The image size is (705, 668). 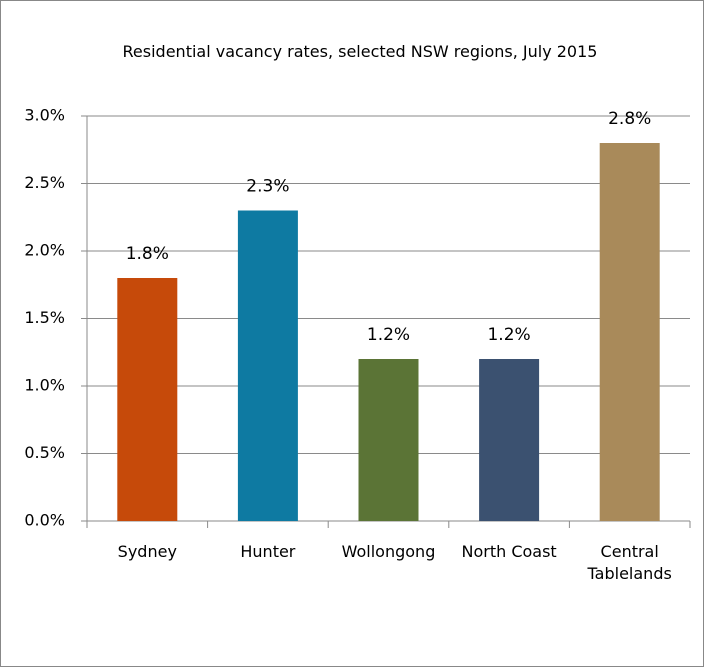 What do you see at coordinates (44, 452) in the screenshot?
I see `y-tick-label: 0.5%` at bounding box center [44, 452].